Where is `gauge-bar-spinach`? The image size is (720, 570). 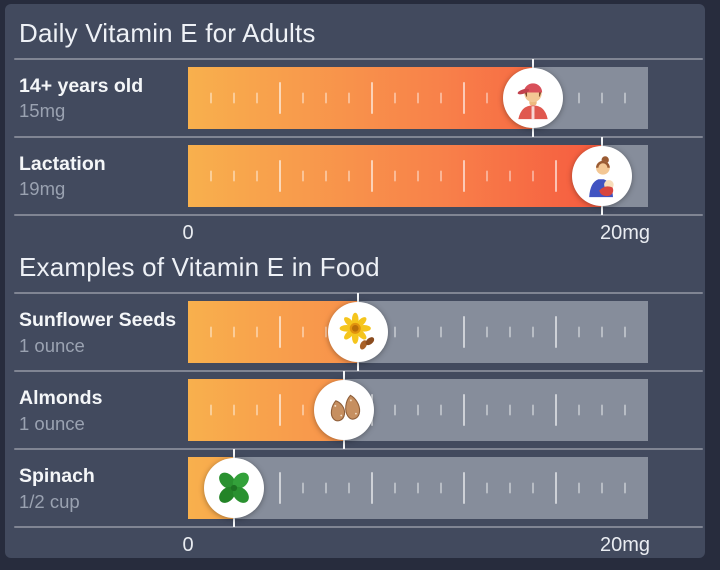 gauge-bar-spinach is located at coordinates (418, 488).